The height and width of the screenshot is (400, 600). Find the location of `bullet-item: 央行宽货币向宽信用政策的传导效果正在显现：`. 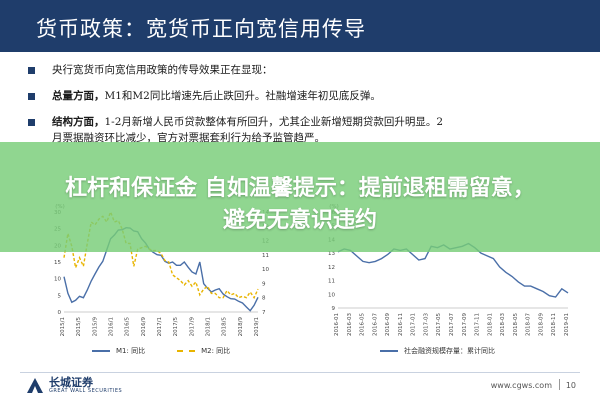

bullet-item: 央行宽货币向宽信用政策的传导效果正在显现： is located at coordinates (306, 70).